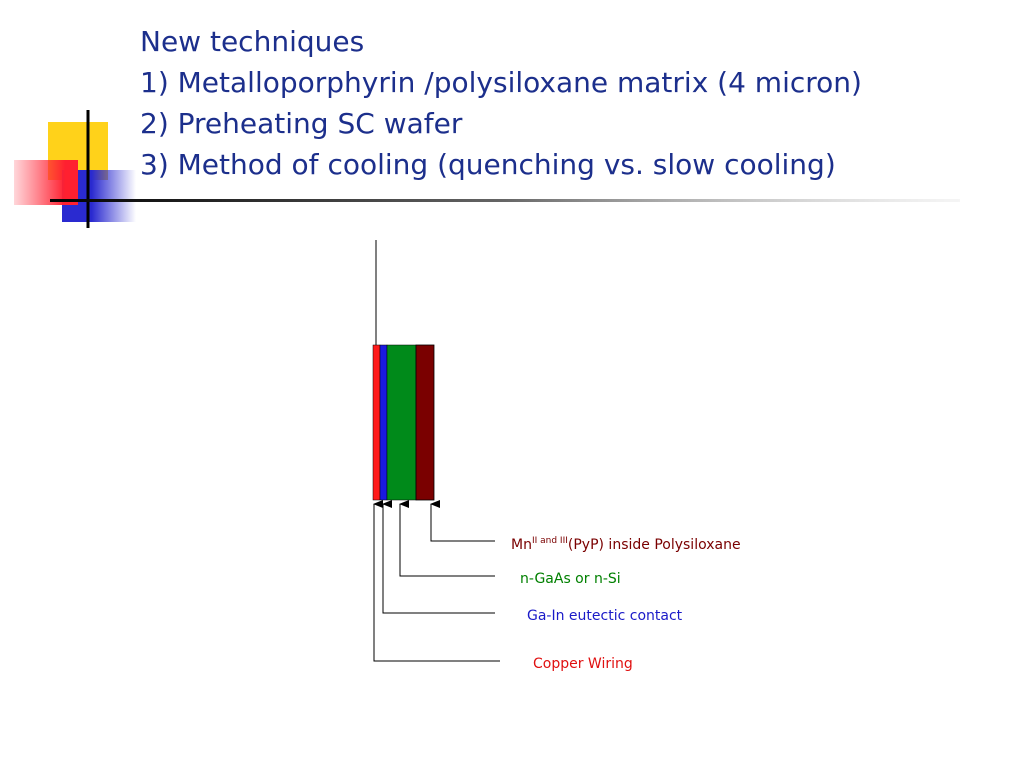 Image resolution: width=1024 pixels, height=768 pixels. What do you see at coordinates (436, 451) in the screenshot?
I see `device` at bounding box center [436, 451].